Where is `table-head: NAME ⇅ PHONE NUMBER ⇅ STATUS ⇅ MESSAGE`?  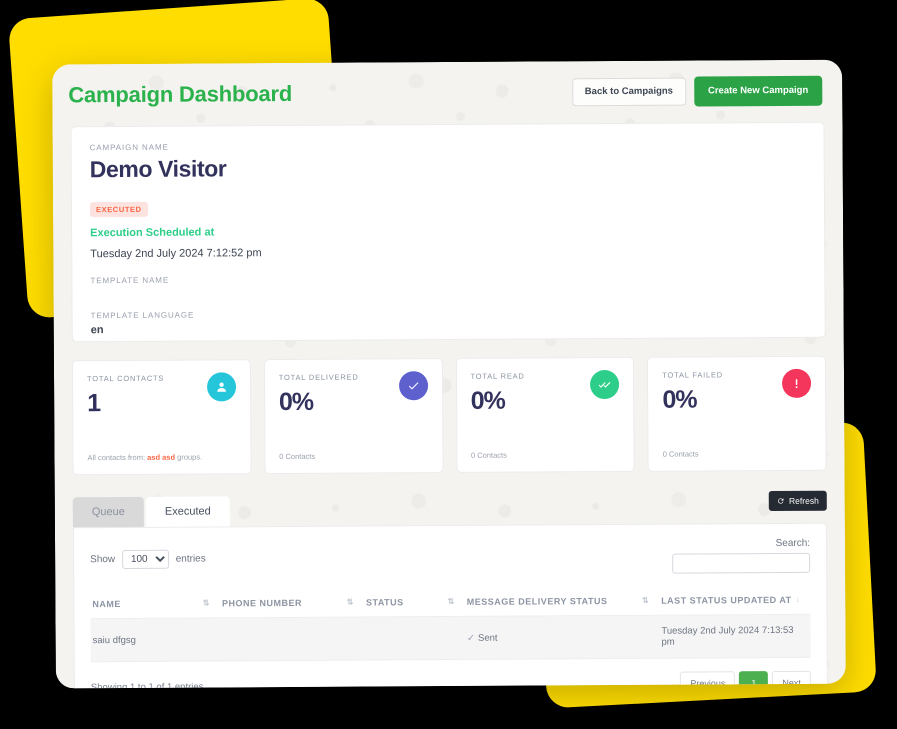
table-head: NAME ⇅ PHONE NUMBER ⇅ STATUS ⇅ MESSAGE is located at coordinates (450, 603).